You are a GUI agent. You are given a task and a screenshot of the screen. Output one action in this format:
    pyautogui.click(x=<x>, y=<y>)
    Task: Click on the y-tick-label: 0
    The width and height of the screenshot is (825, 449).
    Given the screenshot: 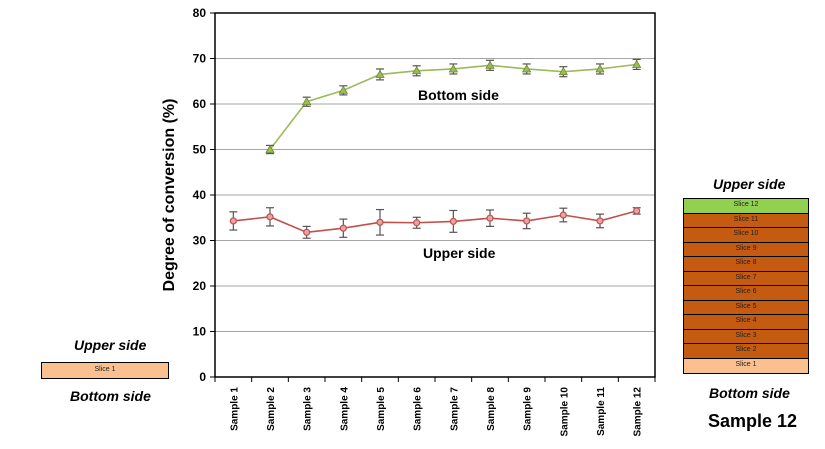 What is the action you would take?
    pyautogui.click(x=202, y=377)
    